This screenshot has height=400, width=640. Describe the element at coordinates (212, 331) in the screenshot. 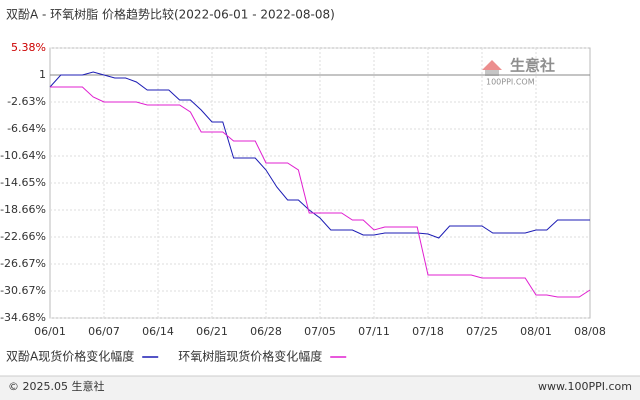

I see `x-tick-label: 06/21` at that location.